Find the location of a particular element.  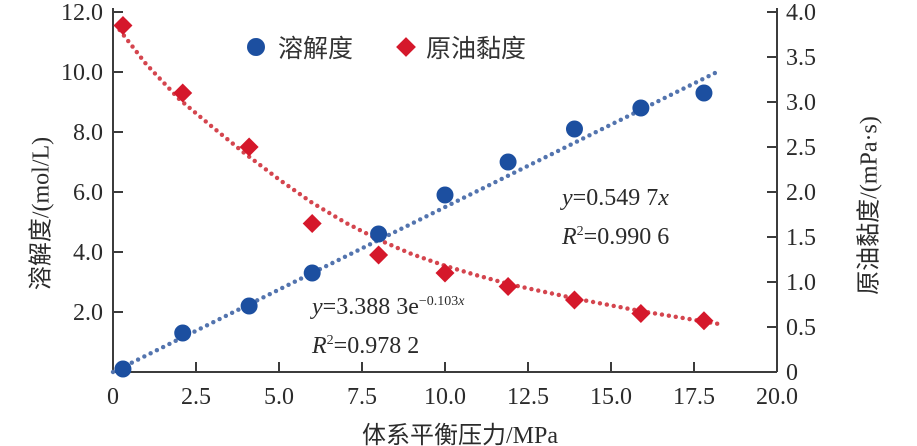

legend-item-solubility: 溶解度 is located at coordinates (300, 47).